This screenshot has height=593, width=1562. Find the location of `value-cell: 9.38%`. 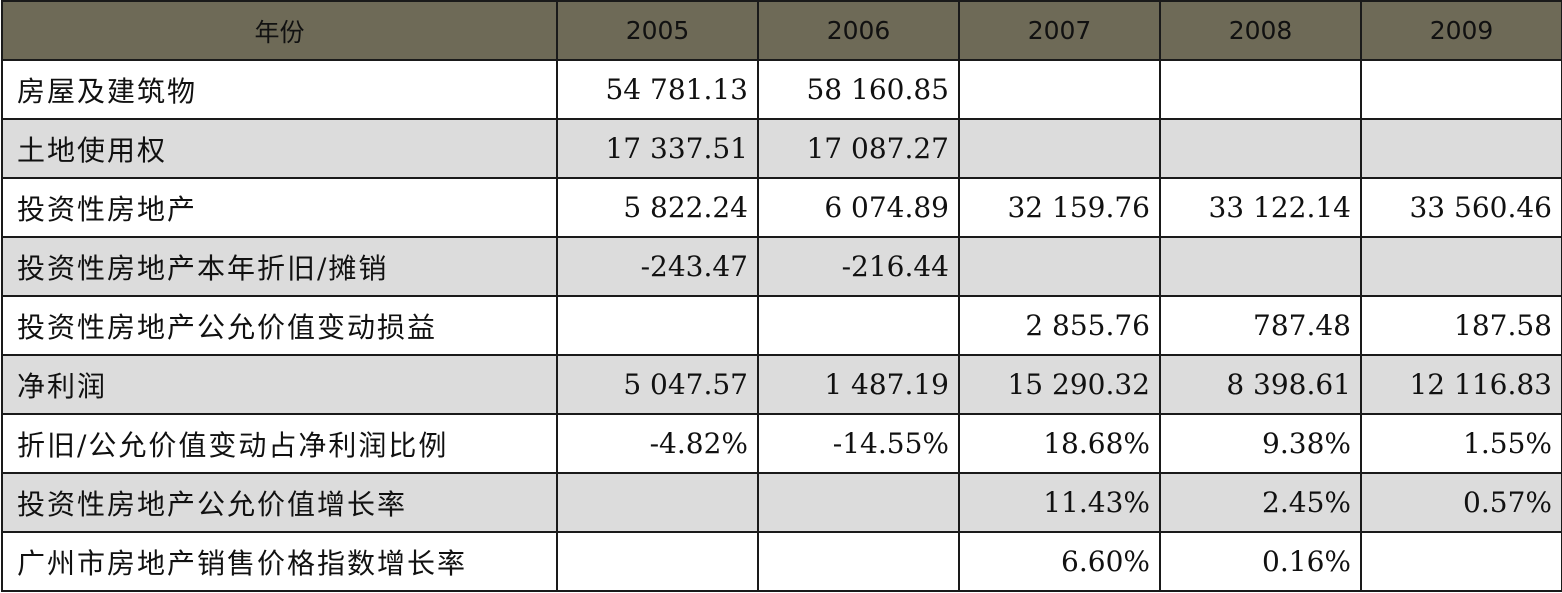

value-cell: 9.38% is located at coordinates (1260, 443).